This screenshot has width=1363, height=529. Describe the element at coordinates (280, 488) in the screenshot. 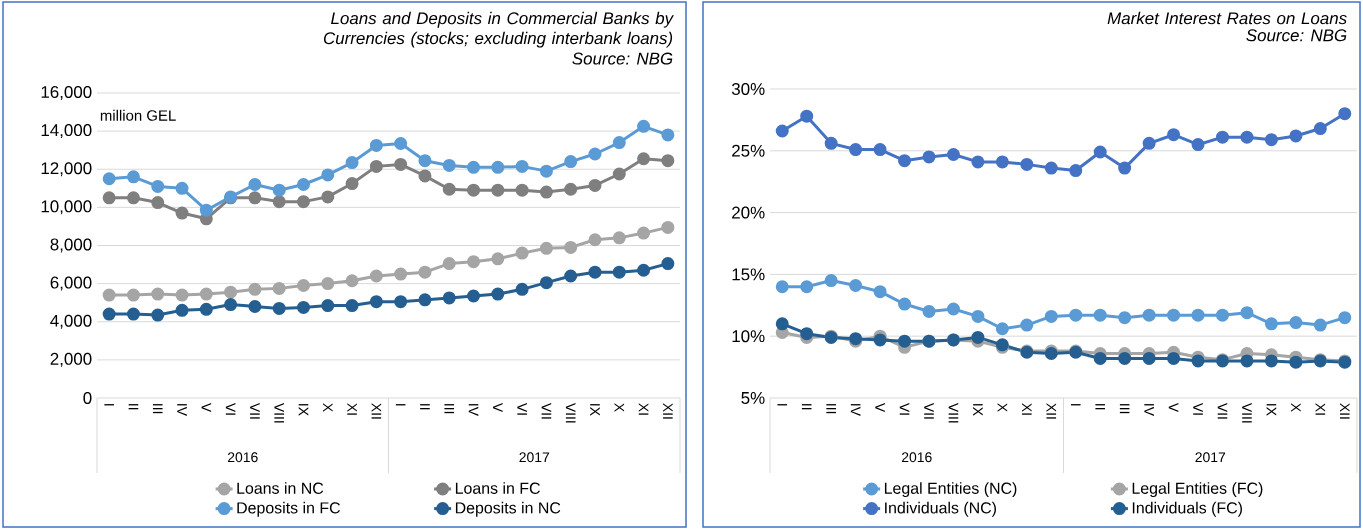

I see `legend-label: Loans in NC` at that location.